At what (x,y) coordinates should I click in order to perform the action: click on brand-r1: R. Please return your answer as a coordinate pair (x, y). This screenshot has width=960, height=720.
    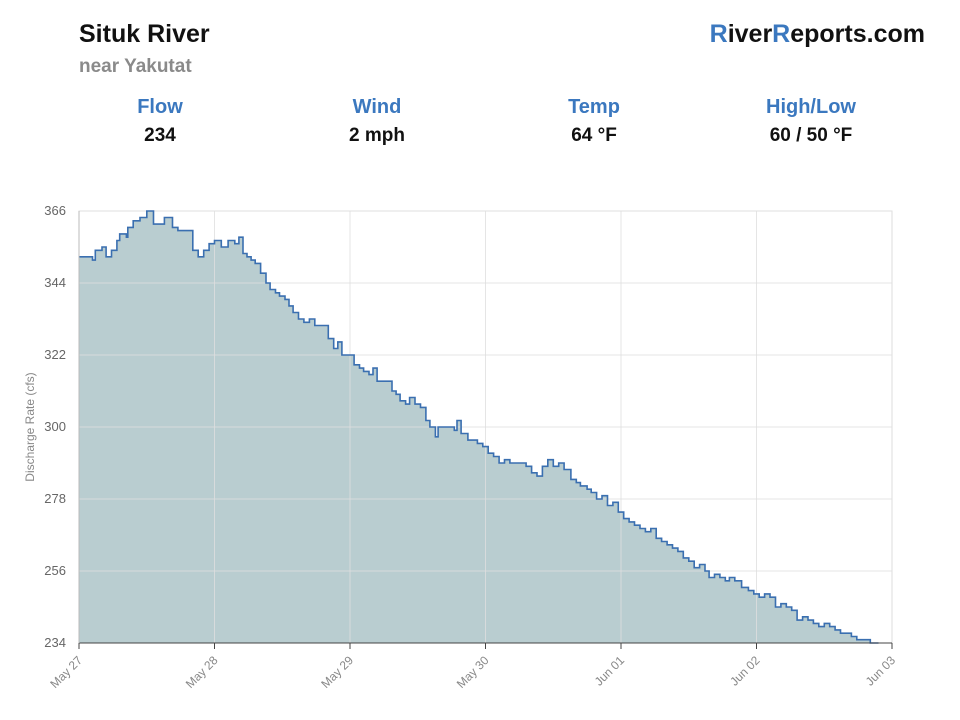
    Looking at the image, I should click on (718, 34).